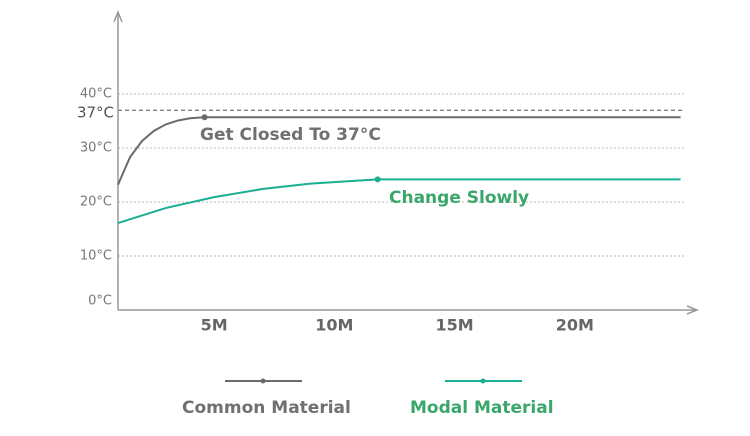 The height and width of the screenshot is (436, 750). What do you see at coordinates (100, 301) in the screenshot?
I see `y-tick-label: 0°C` at bounding box center [100, 301].